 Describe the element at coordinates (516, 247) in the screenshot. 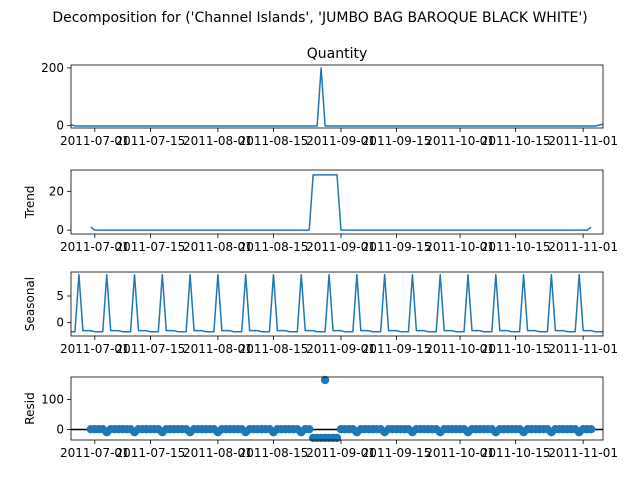

I see `xtick-label-trend-7: 2011-10-15` at that location.